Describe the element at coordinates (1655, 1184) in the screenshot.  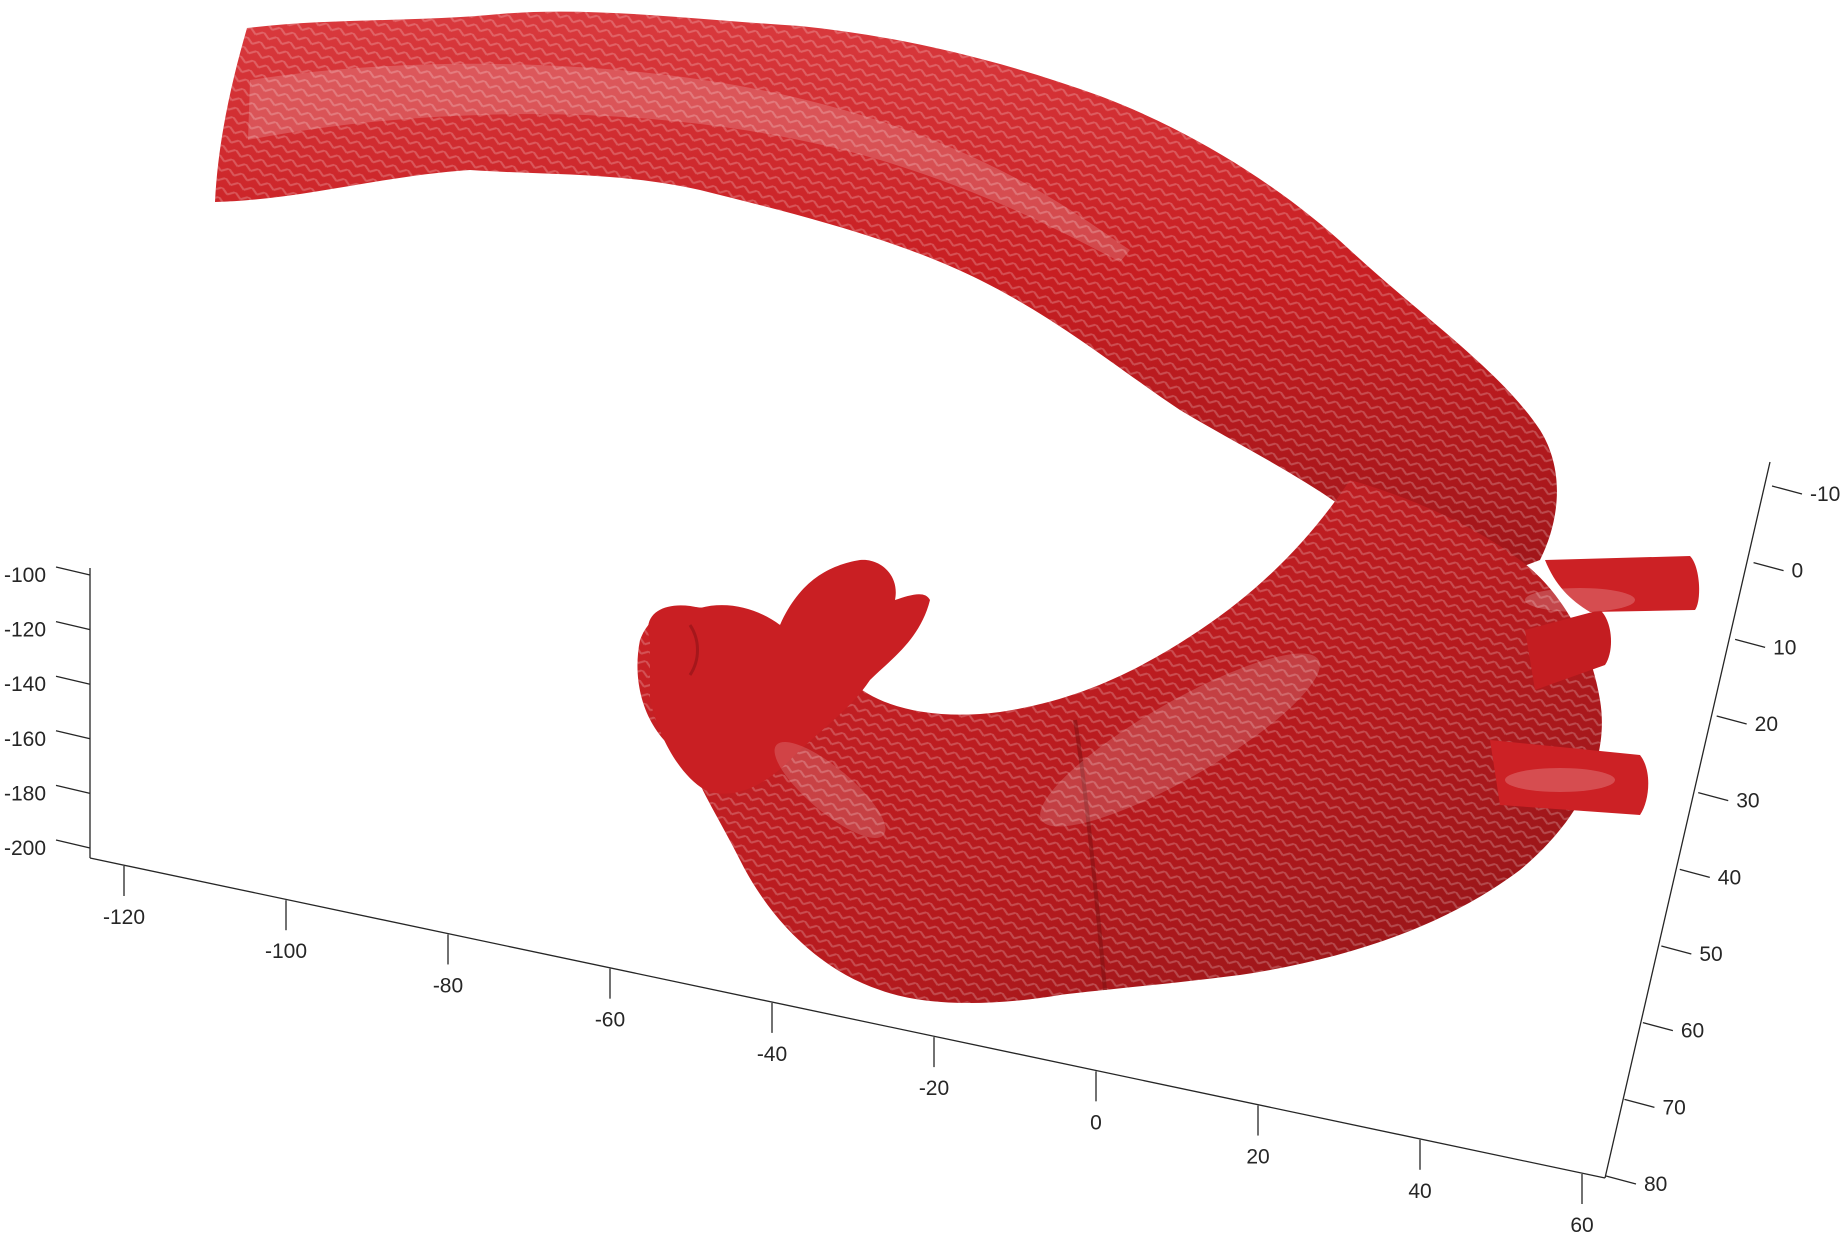
I see `y-tick-label: 80` at that location.